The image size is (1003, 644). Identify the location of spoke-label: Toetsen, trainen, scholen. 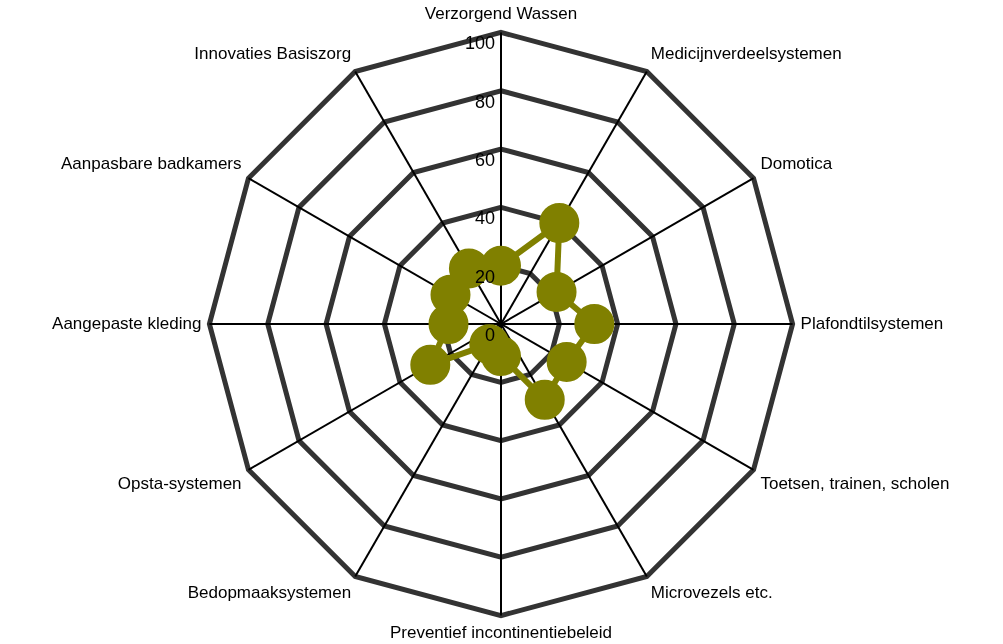
(855, 483).